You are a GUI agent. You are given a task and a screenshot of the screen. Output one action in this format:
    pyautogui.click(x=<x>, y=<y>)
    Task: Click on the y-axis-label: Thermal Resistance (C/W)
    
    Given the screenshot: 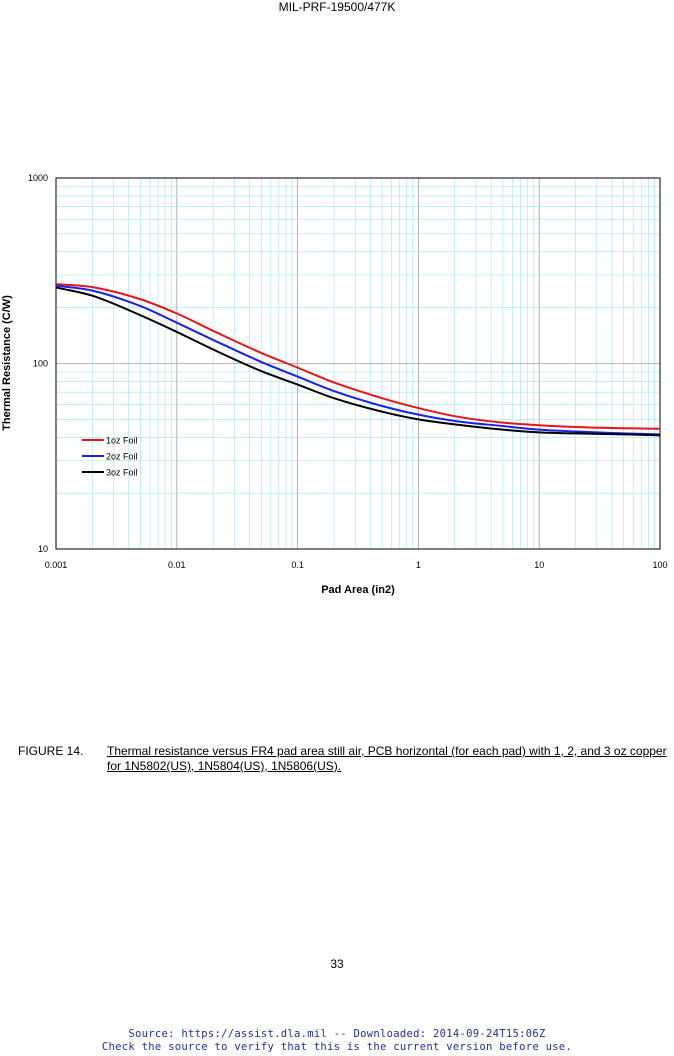 What is the action you would take?
    pyautogui.click(x=7, y=363)
    